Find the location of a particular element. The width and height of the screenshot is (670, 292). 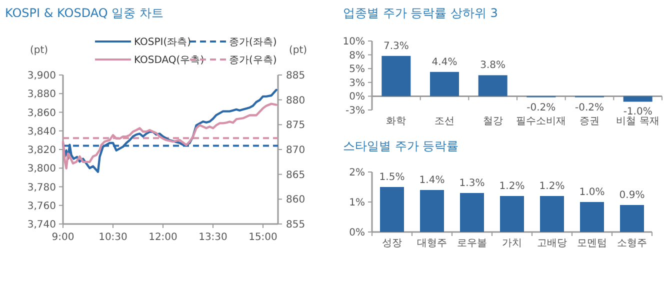

y-tick-label: 1% is located at coordinates (357, 203).